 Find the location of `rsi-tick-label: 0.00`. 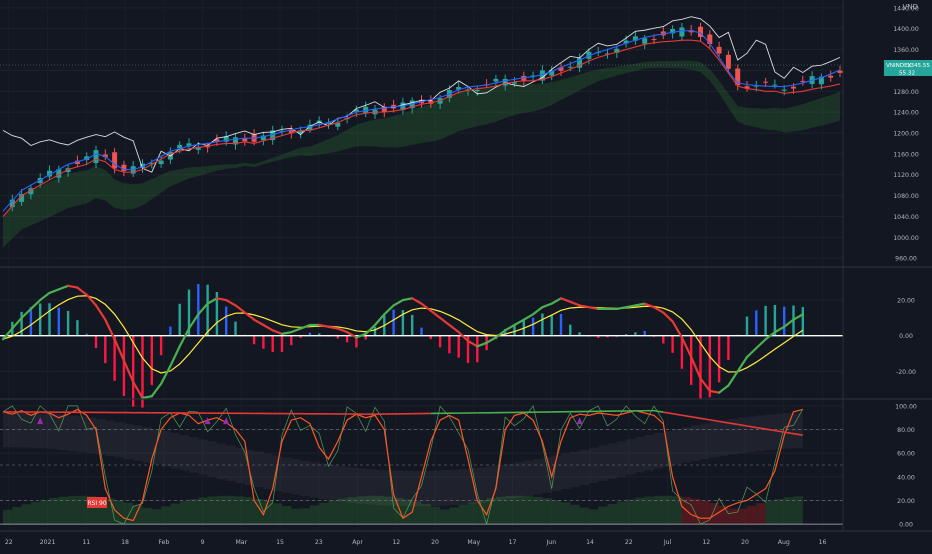

rsi-tick-label: 0.00 is located at coordinates (906, 525).